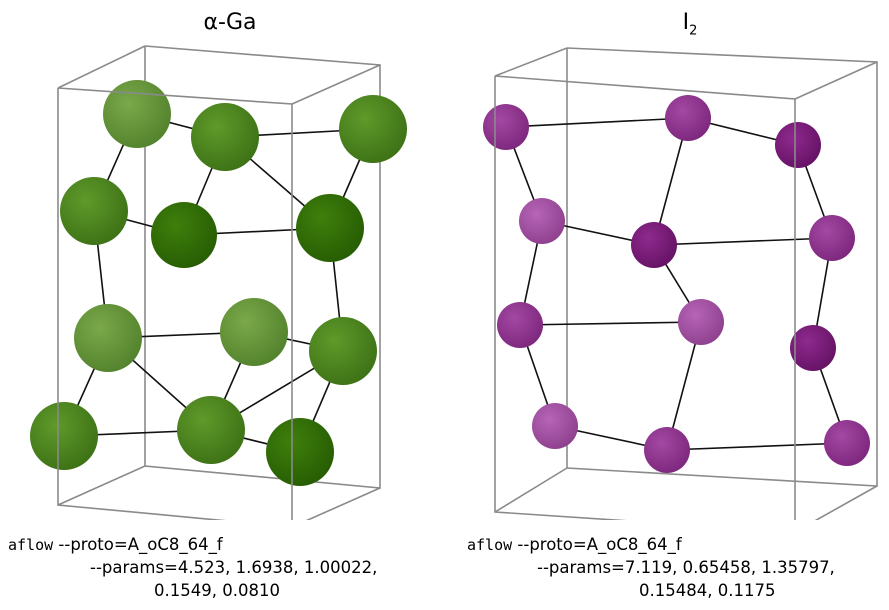  I want to click on params-arg: --params=4.523, 1.6938, 1.00022,, so click(234, 567).